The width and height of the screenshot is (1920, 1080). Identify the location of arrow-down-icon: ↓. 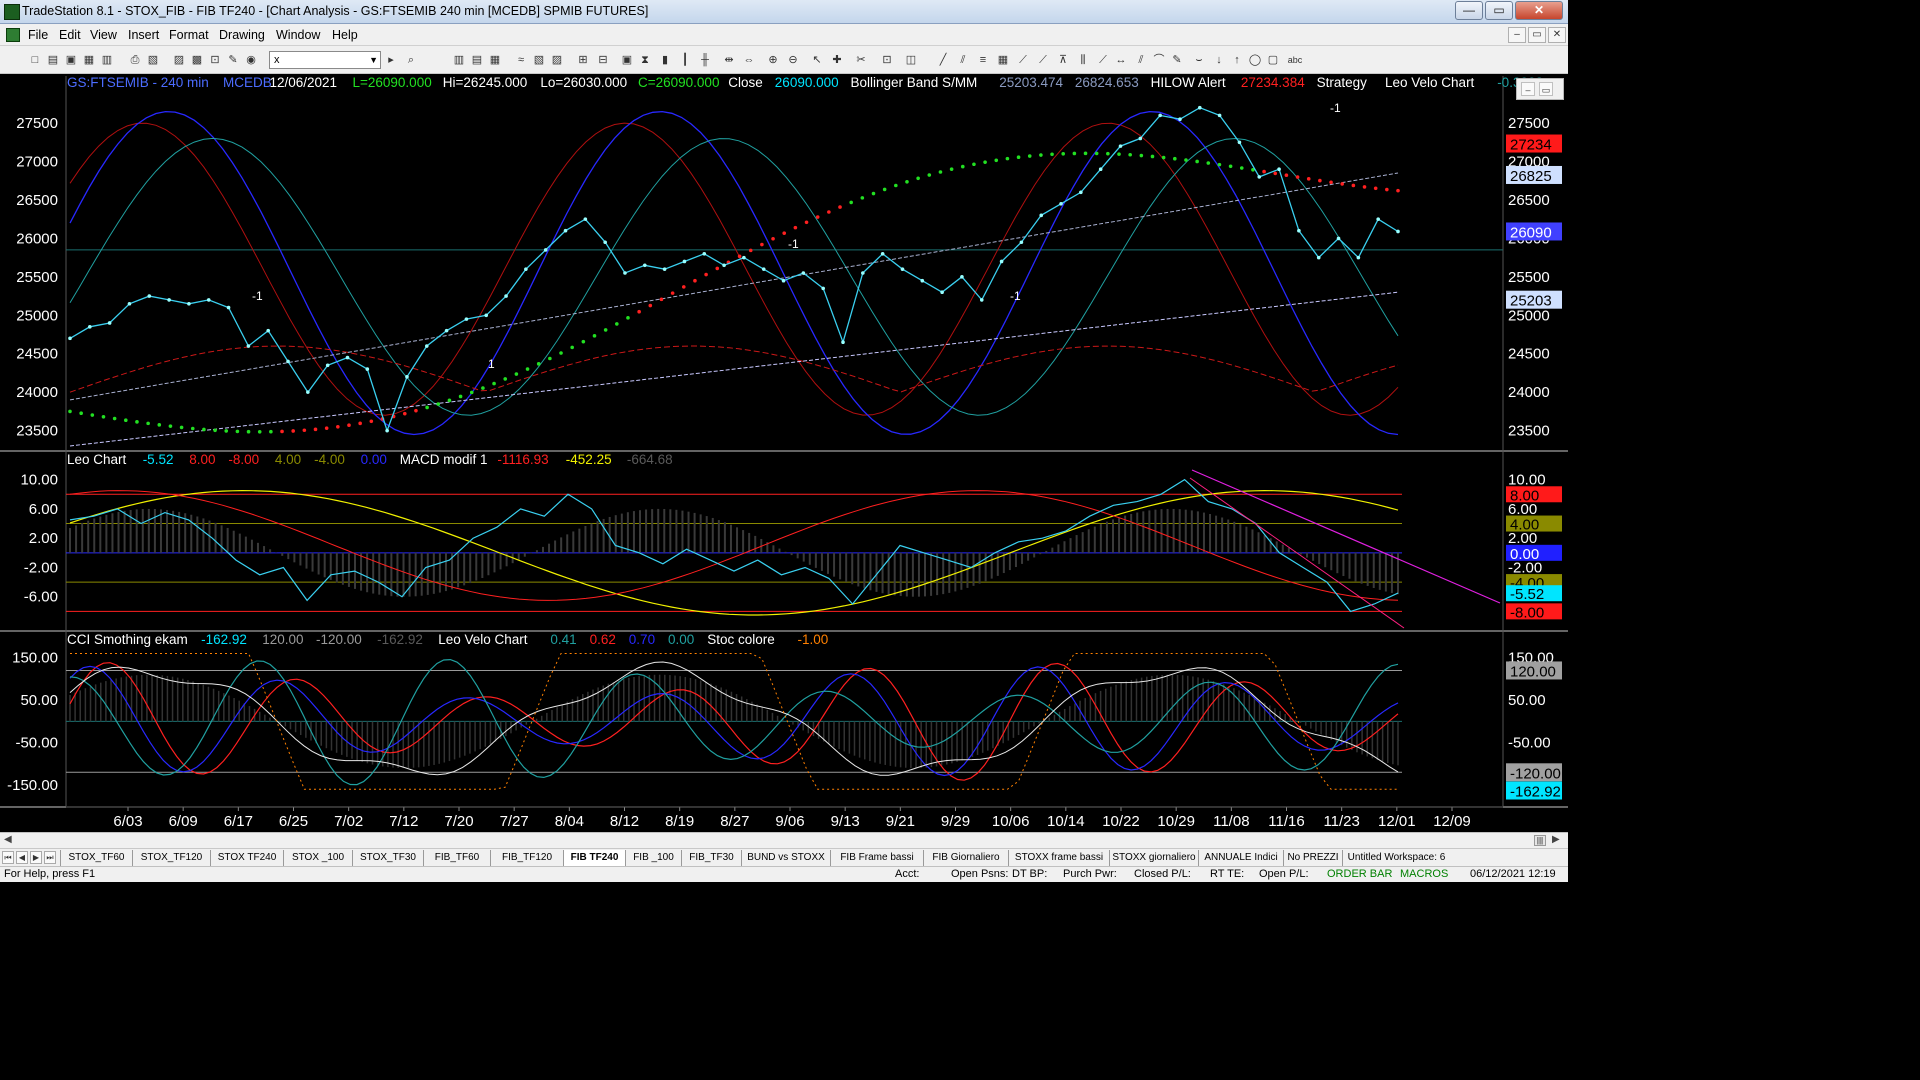
(1219, 60).